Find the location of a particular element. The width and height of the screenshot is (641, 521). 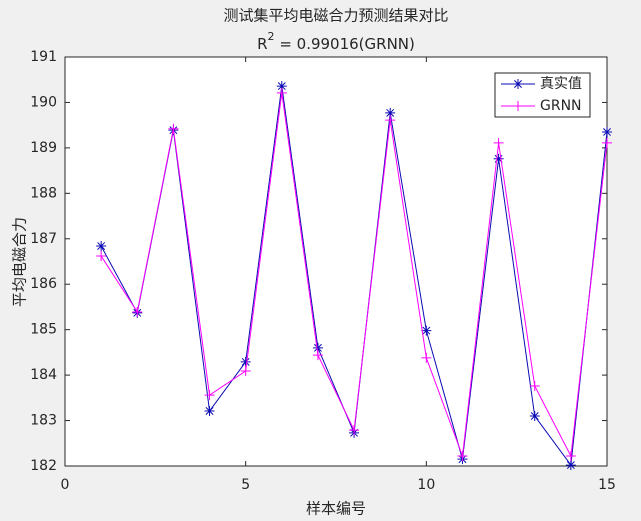

legend-box is located at coordinates (542, 95).